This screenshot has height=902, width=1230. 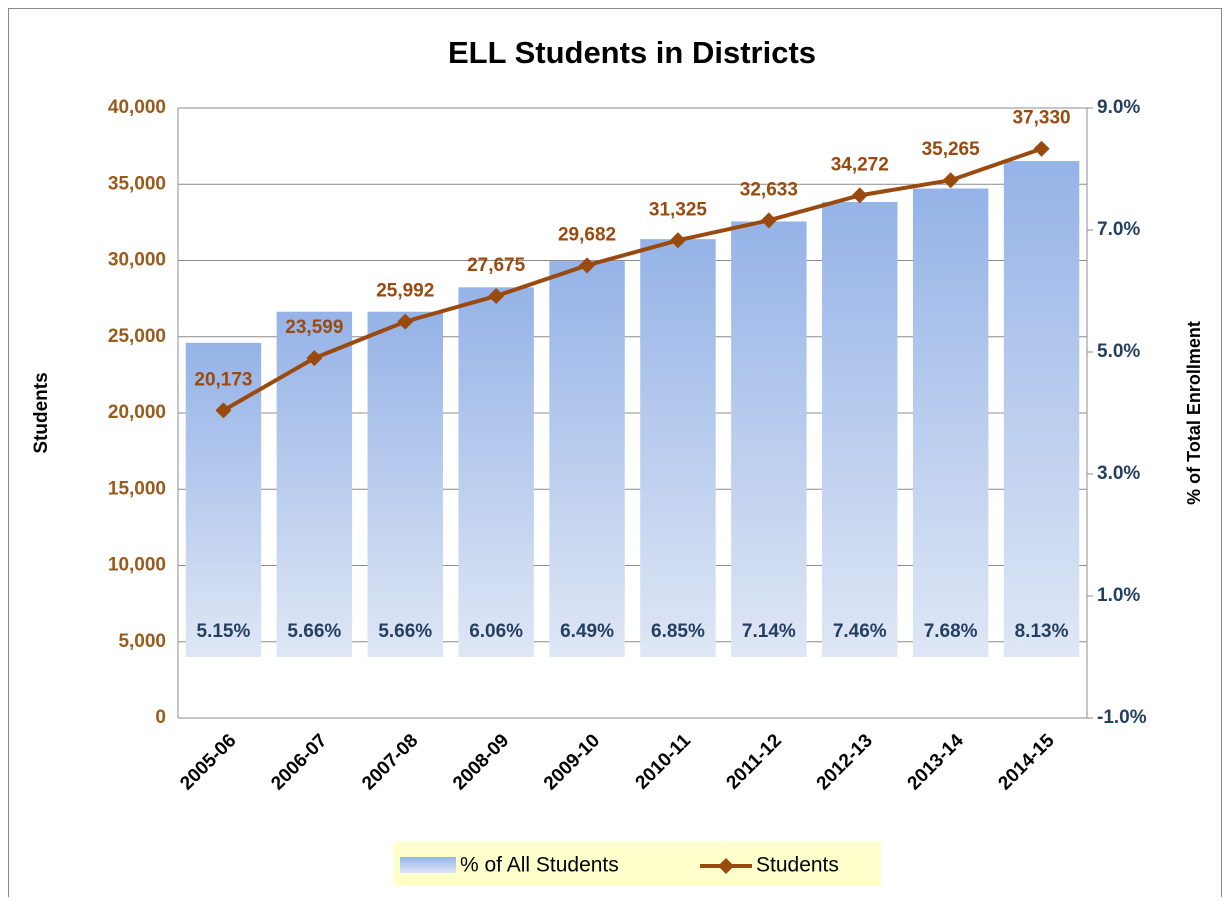 What do you see at coordinates (223, 379) in the screenshot?
I see `line-value-label: 20,173` at bounding box center [223, 379].